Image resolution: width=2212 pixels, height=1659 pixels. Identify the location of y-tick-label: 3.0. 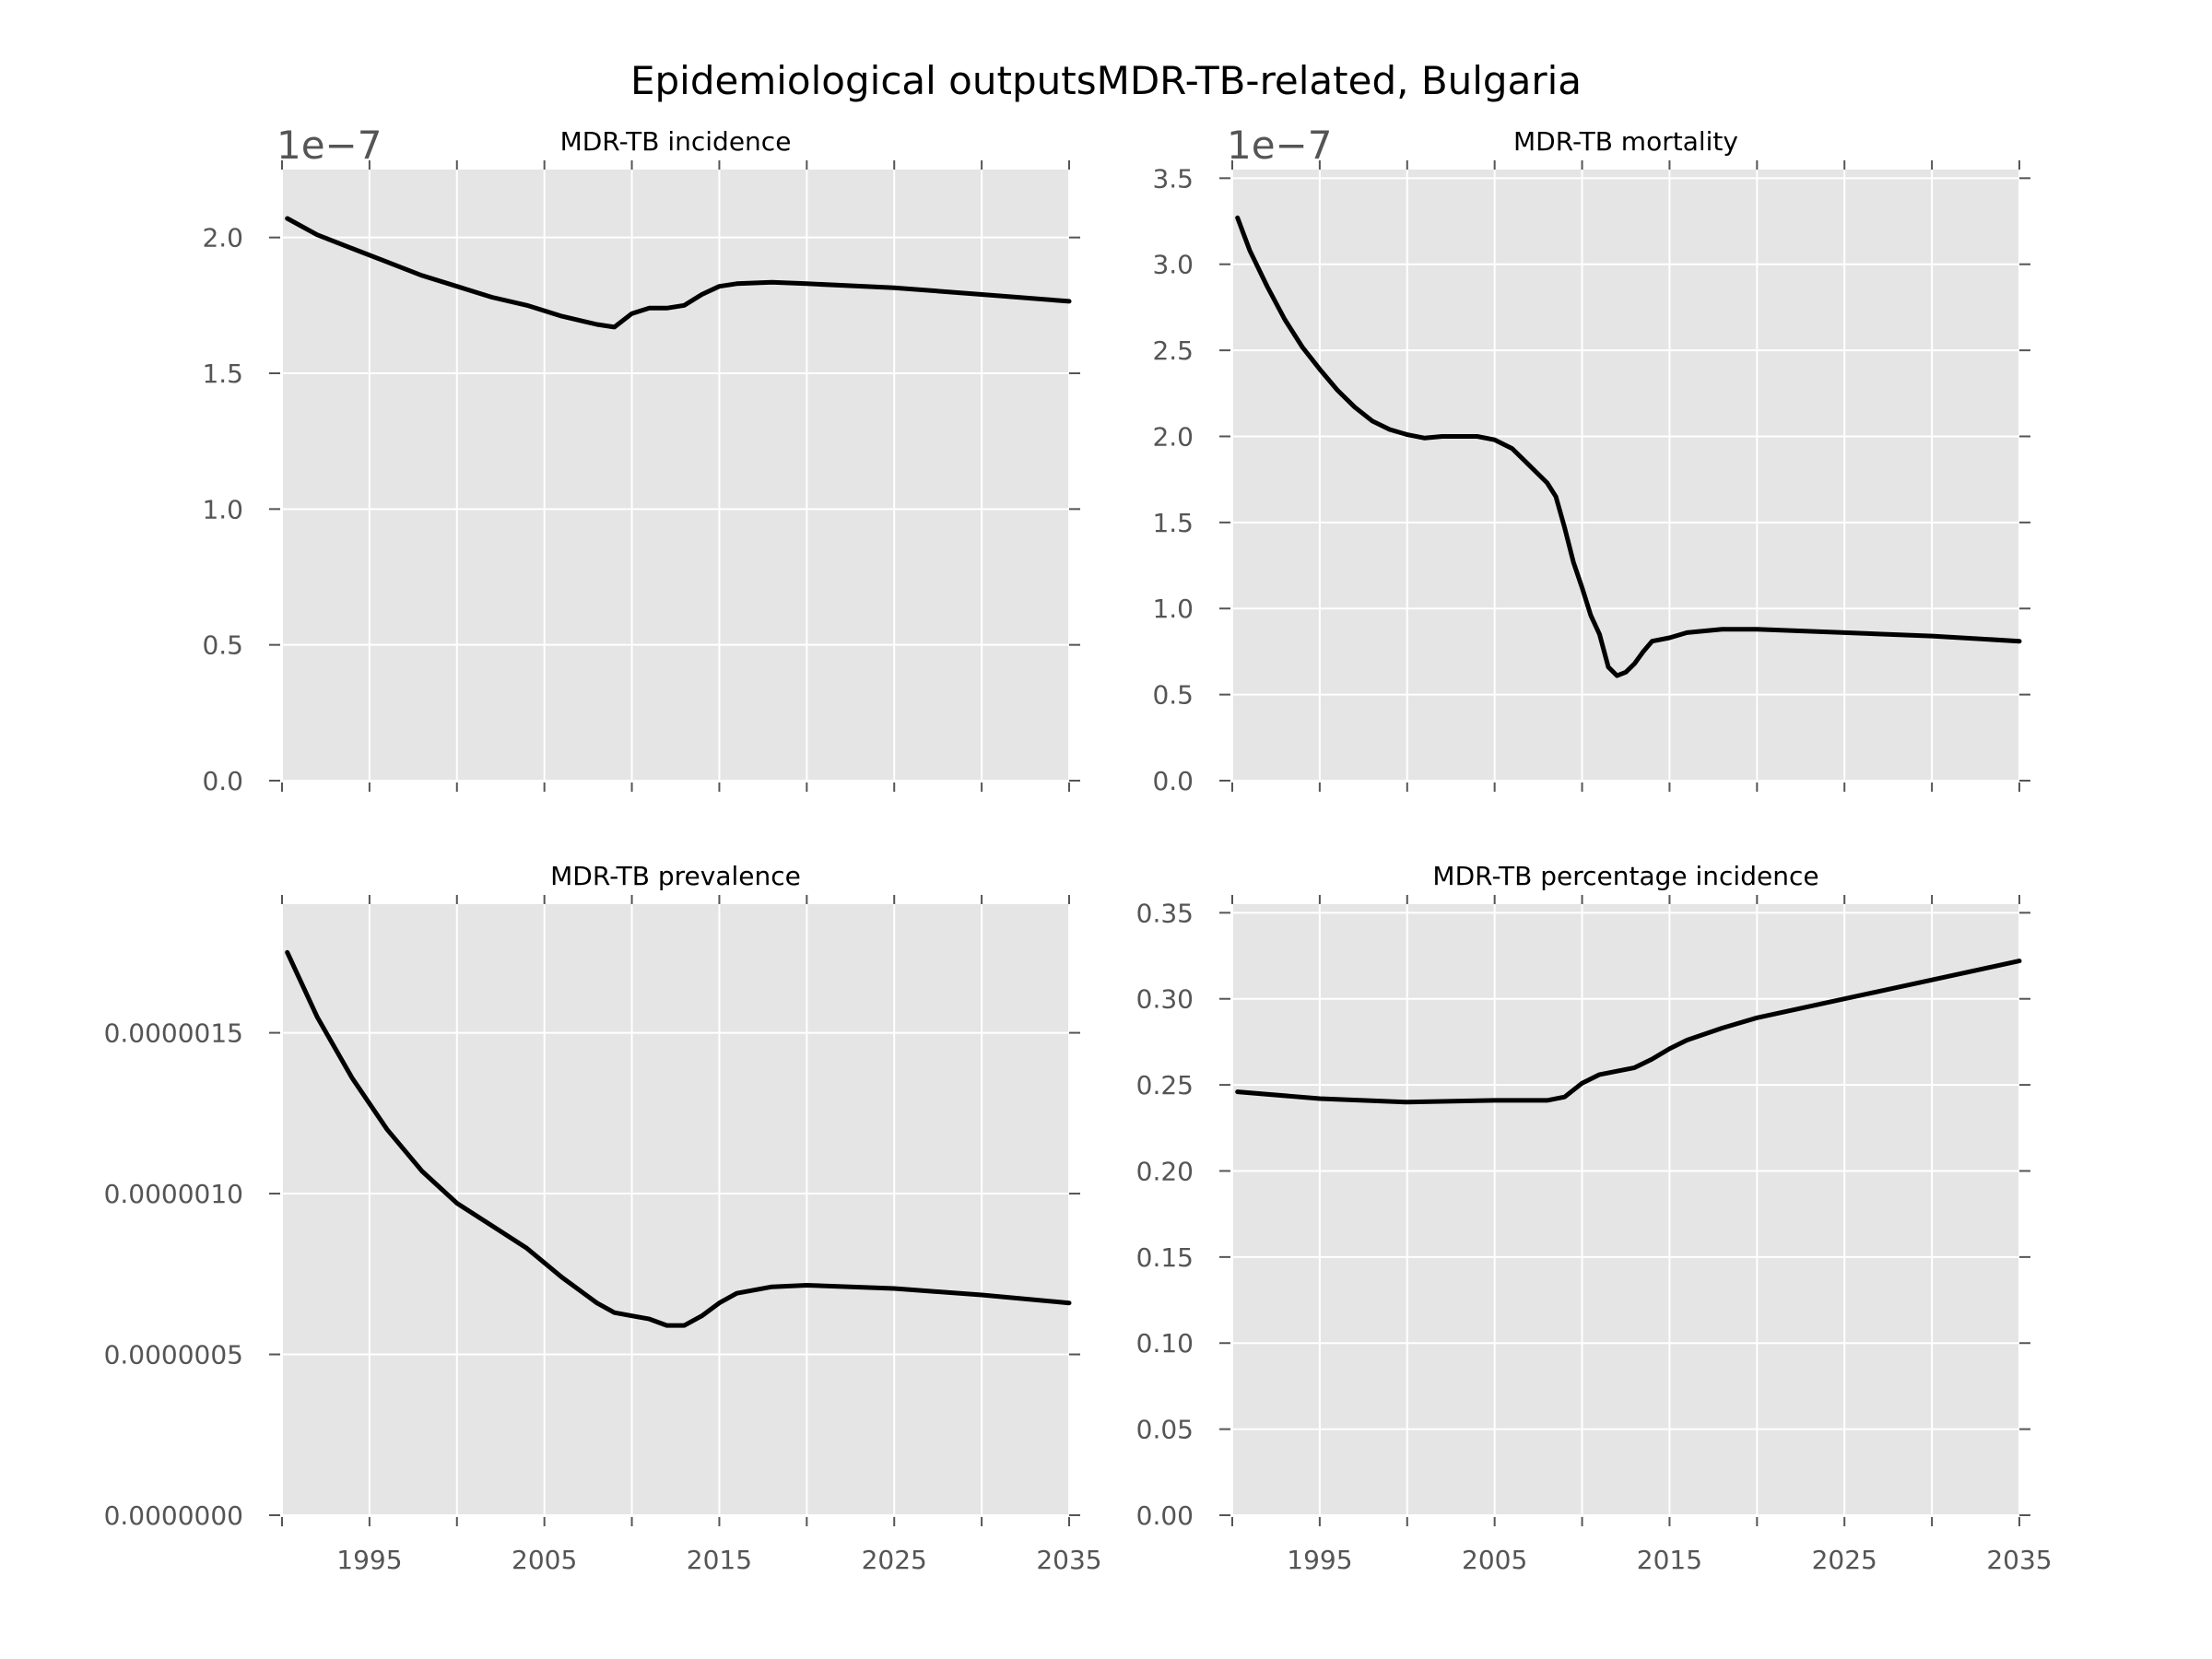
(1173, 265).